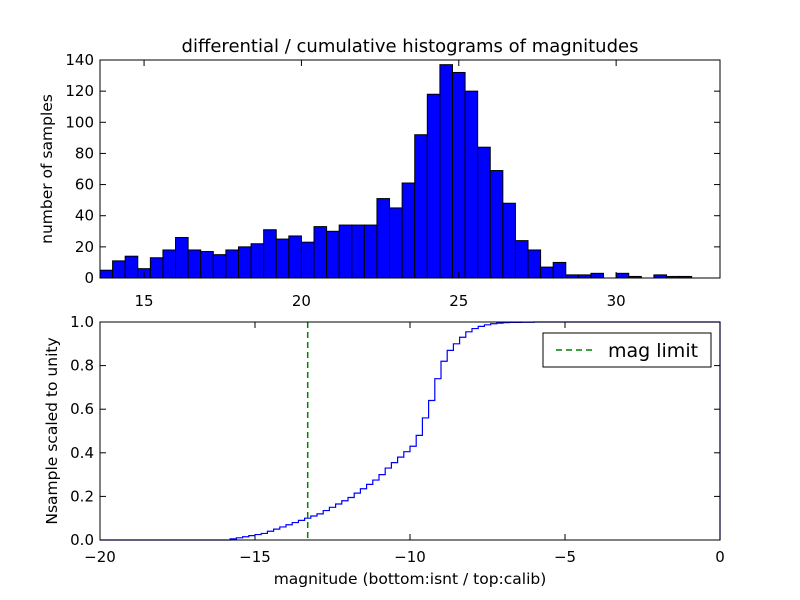 The image size is (800, 600). Describe the element at coordinates (84, 153) in the screenshot. I see `histogram-ytick-label: 80` at that location.